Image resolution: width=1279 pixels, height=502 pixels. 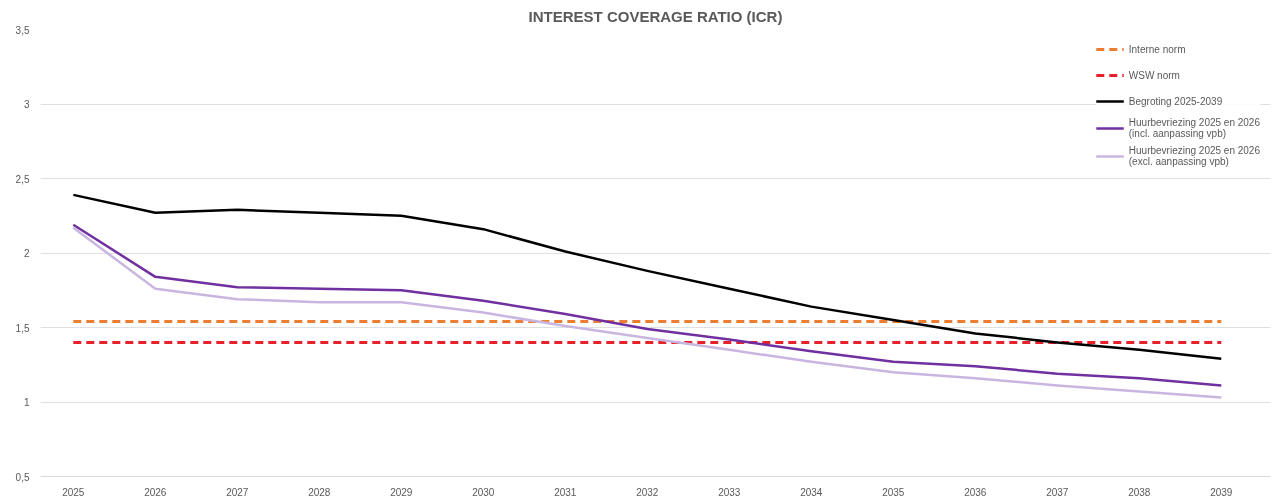 What do you see at coordinates (1057, 492) in the screenshot?
I see `x-tick-label: 2037` at bounding box center [1057, 492].